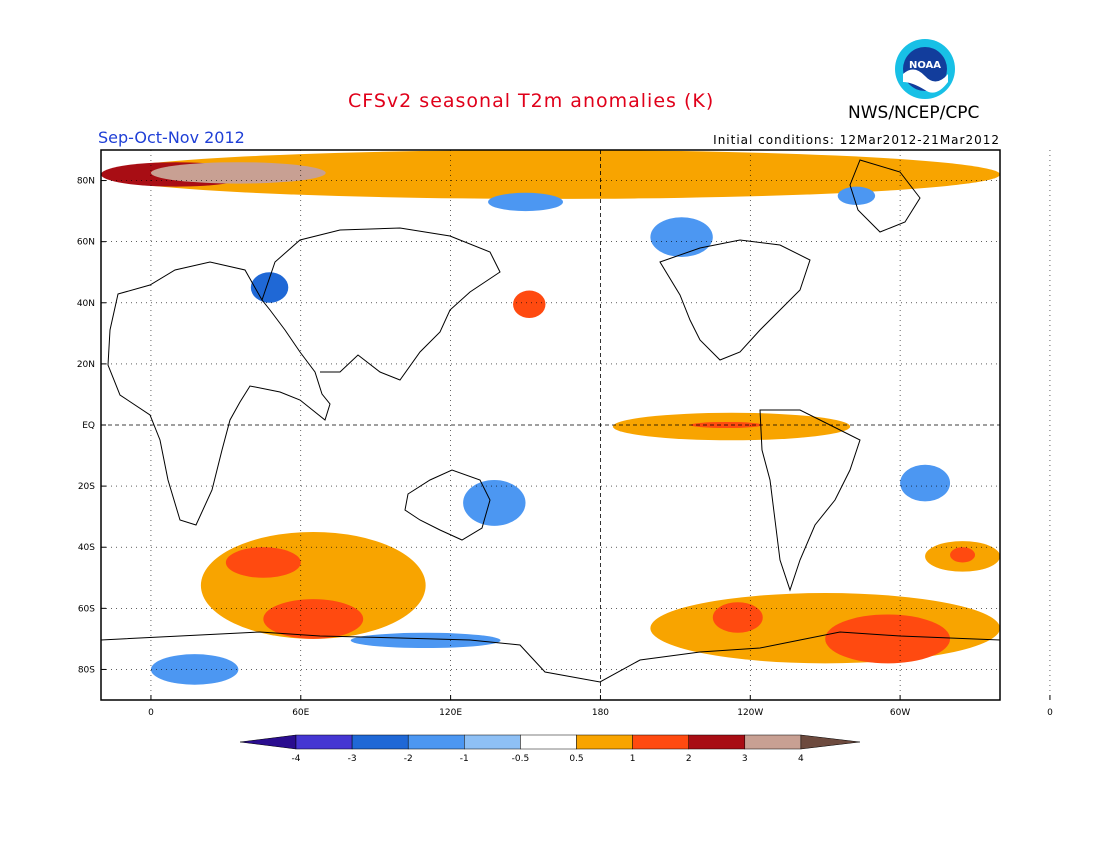 Image resolution: width=1100 pixels, height=850 pixels. Describe the element at coordinates (238, 173) in the screenshot. I see `anomaly-region-barents-kara-warm-core` at that location.